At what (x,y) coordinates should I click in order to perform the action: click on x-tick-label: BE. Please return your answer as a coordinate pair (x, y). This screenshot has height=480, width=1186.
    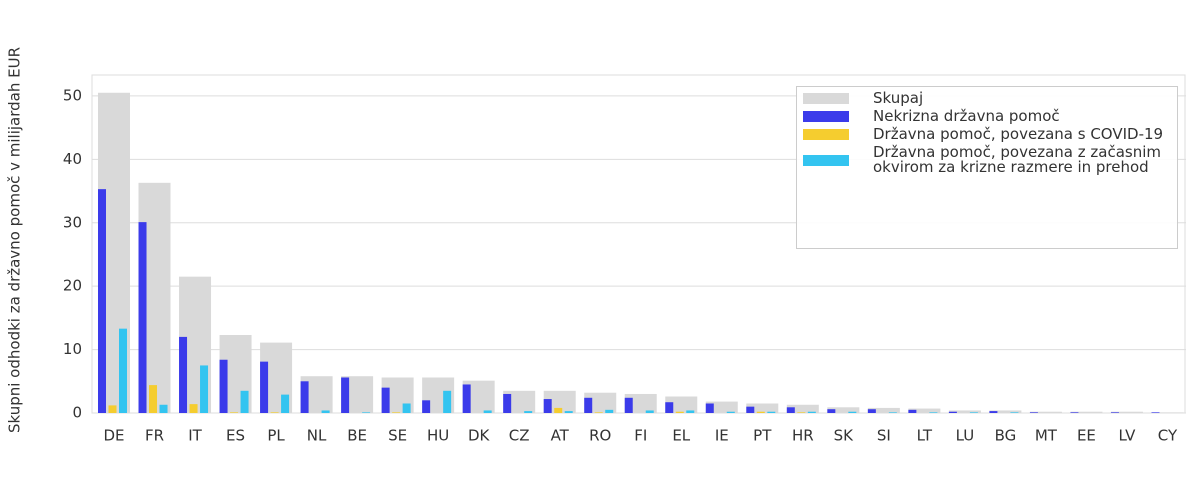
    Looking at the image, I should click on (357, 436).